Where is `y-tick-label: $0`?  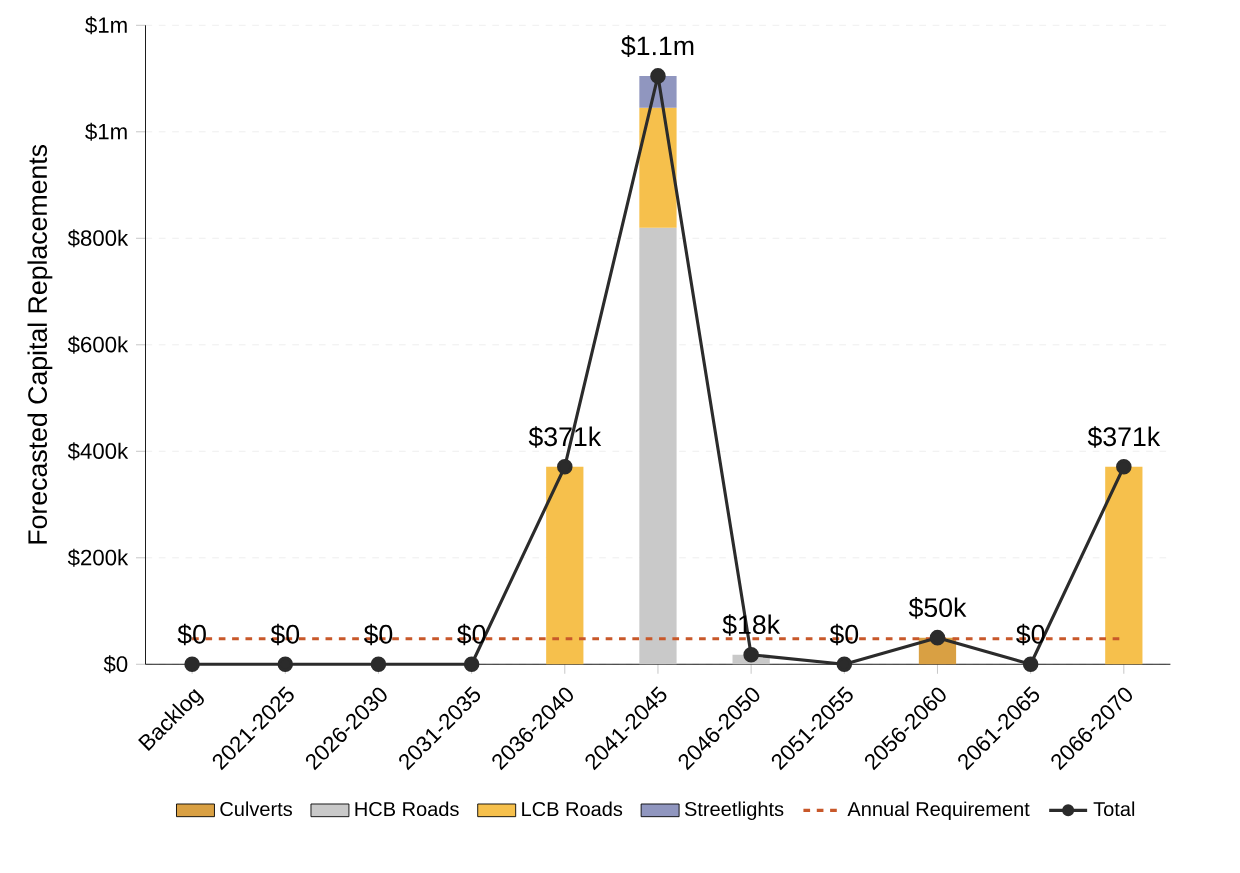 y-tick-label: $0 is located at coordinates (115, 664).